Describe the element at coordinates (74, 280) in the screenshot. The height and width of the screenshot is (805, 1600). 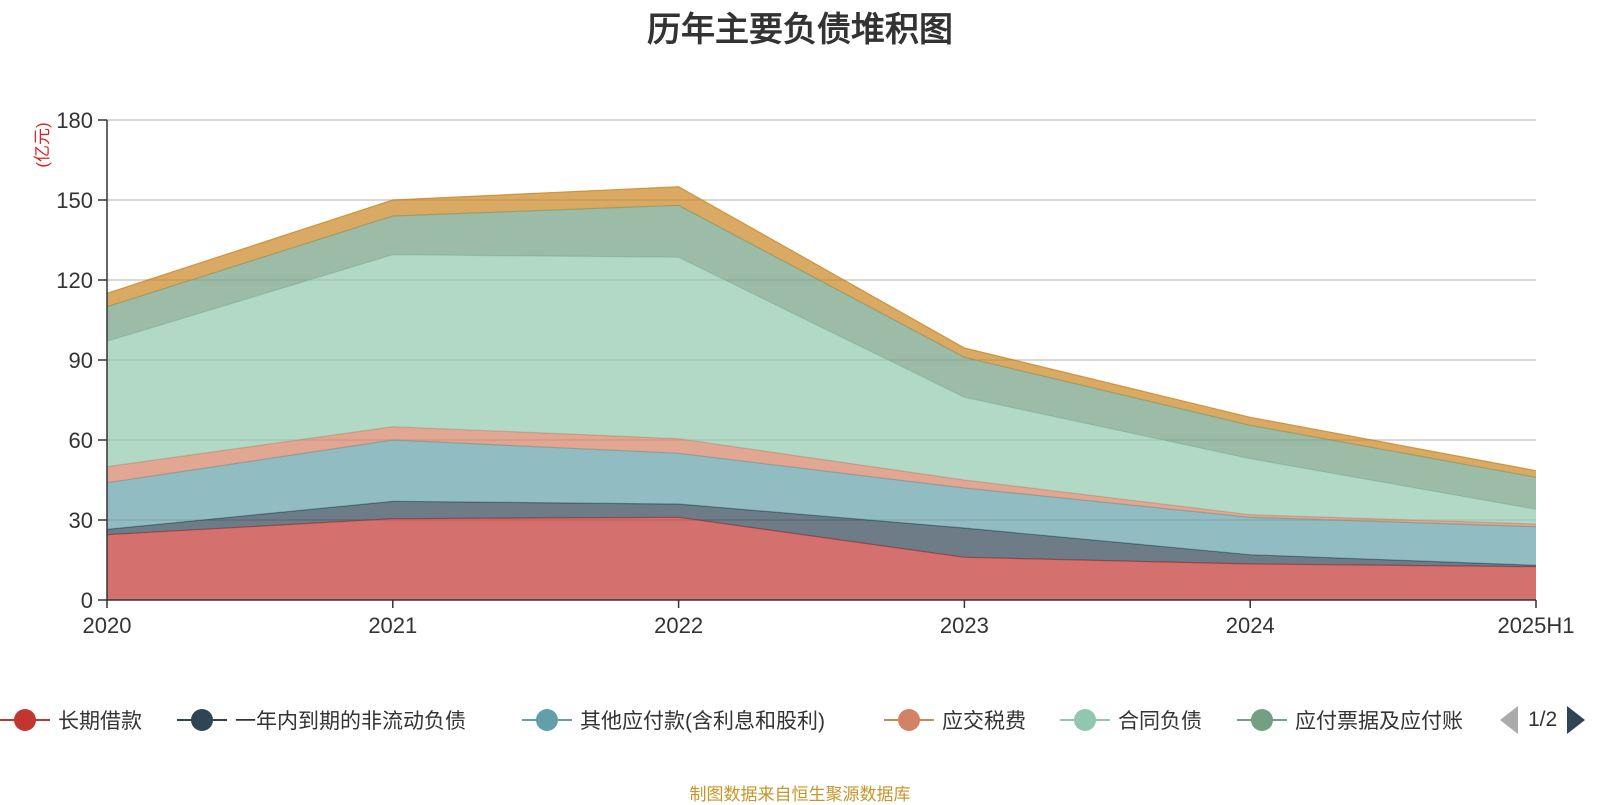
I see `y-tick-label: 120` at that location.